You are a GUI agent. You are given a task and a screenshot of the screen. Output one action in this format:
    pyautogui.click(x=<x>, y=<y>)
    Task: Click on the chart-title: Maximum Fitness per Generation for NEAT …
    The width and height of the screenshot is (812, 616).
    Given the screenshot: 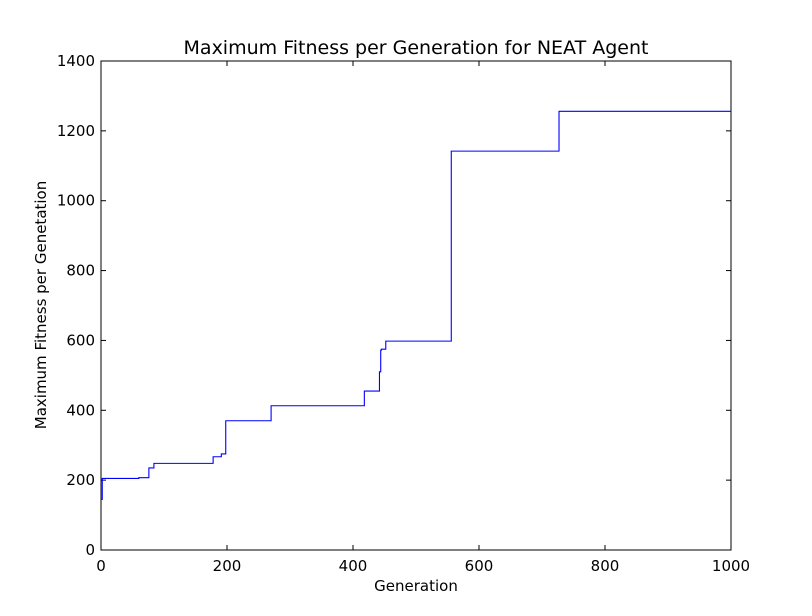 What is the action you would take?
    pyautogui.click(x=416, y=48)
    